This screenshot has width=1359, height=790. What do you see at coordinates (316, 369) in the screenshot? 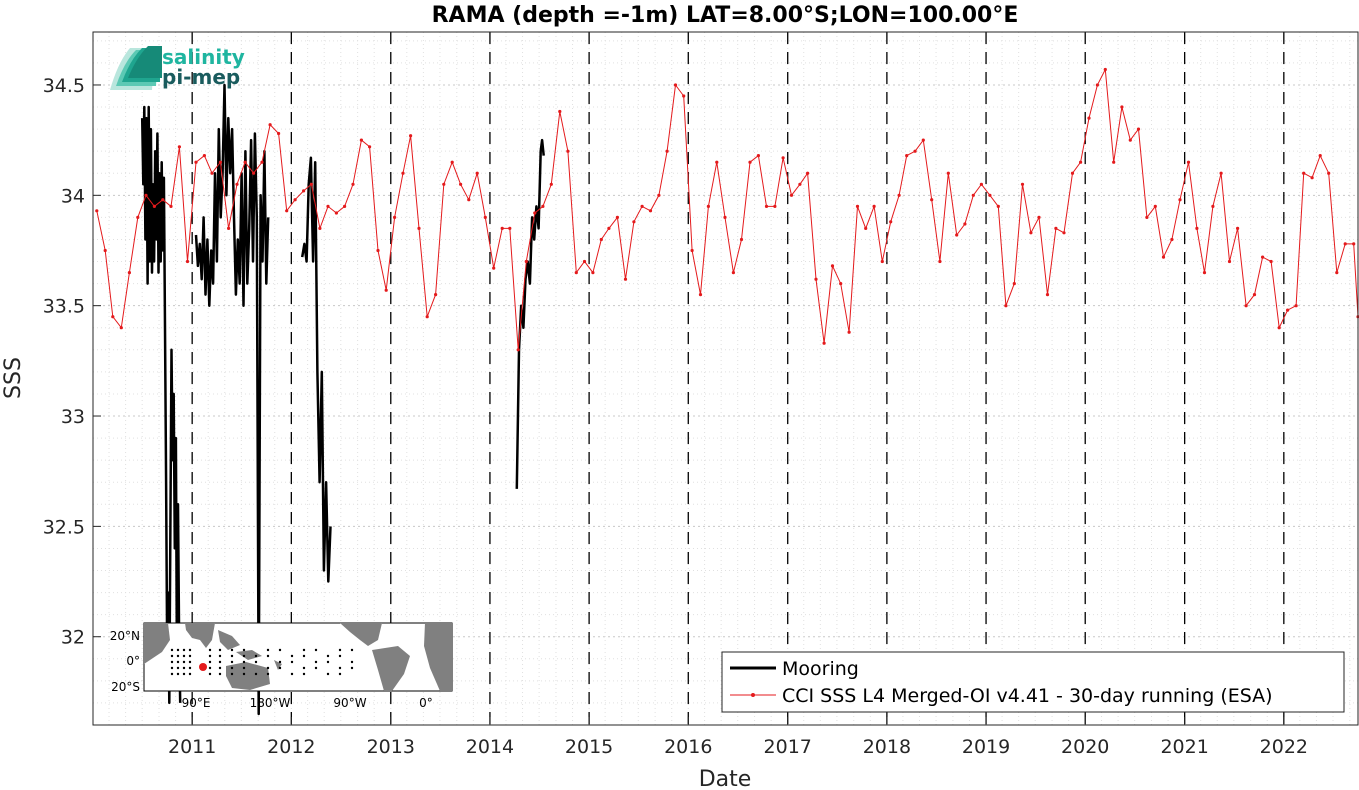
I see `mooring-series-line` at bounding box center [316, 369].